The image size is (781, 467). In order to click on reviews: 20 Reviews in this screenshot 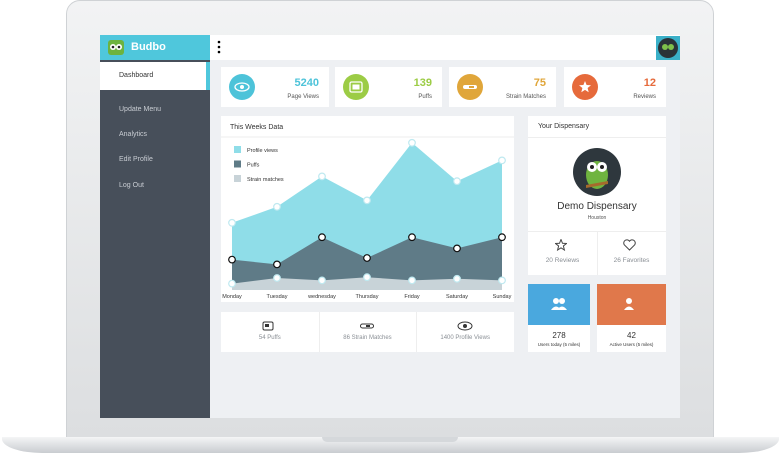, I will do `click(562, 260)`.